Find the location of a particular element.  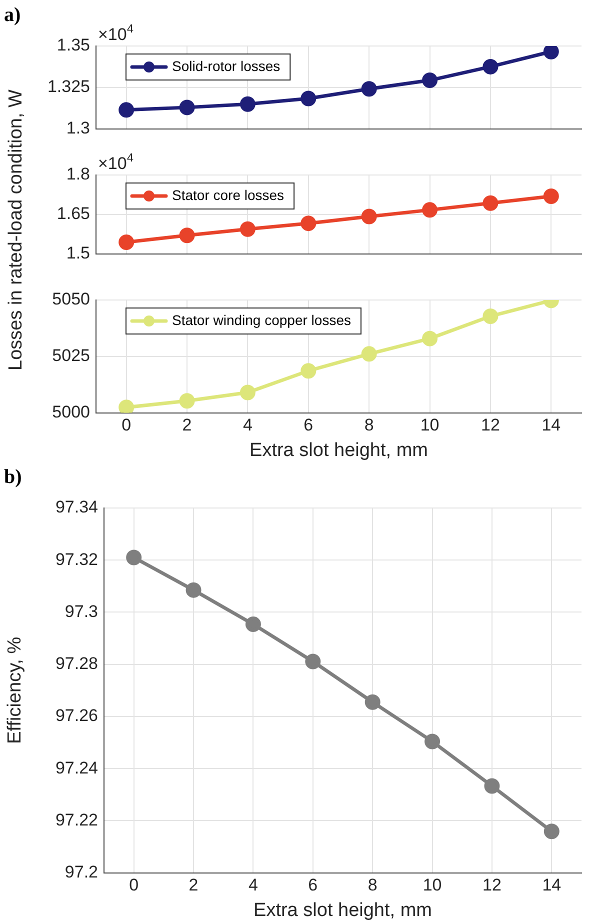

y-tick-label: 1.325 is located at coordinates (68, 86).